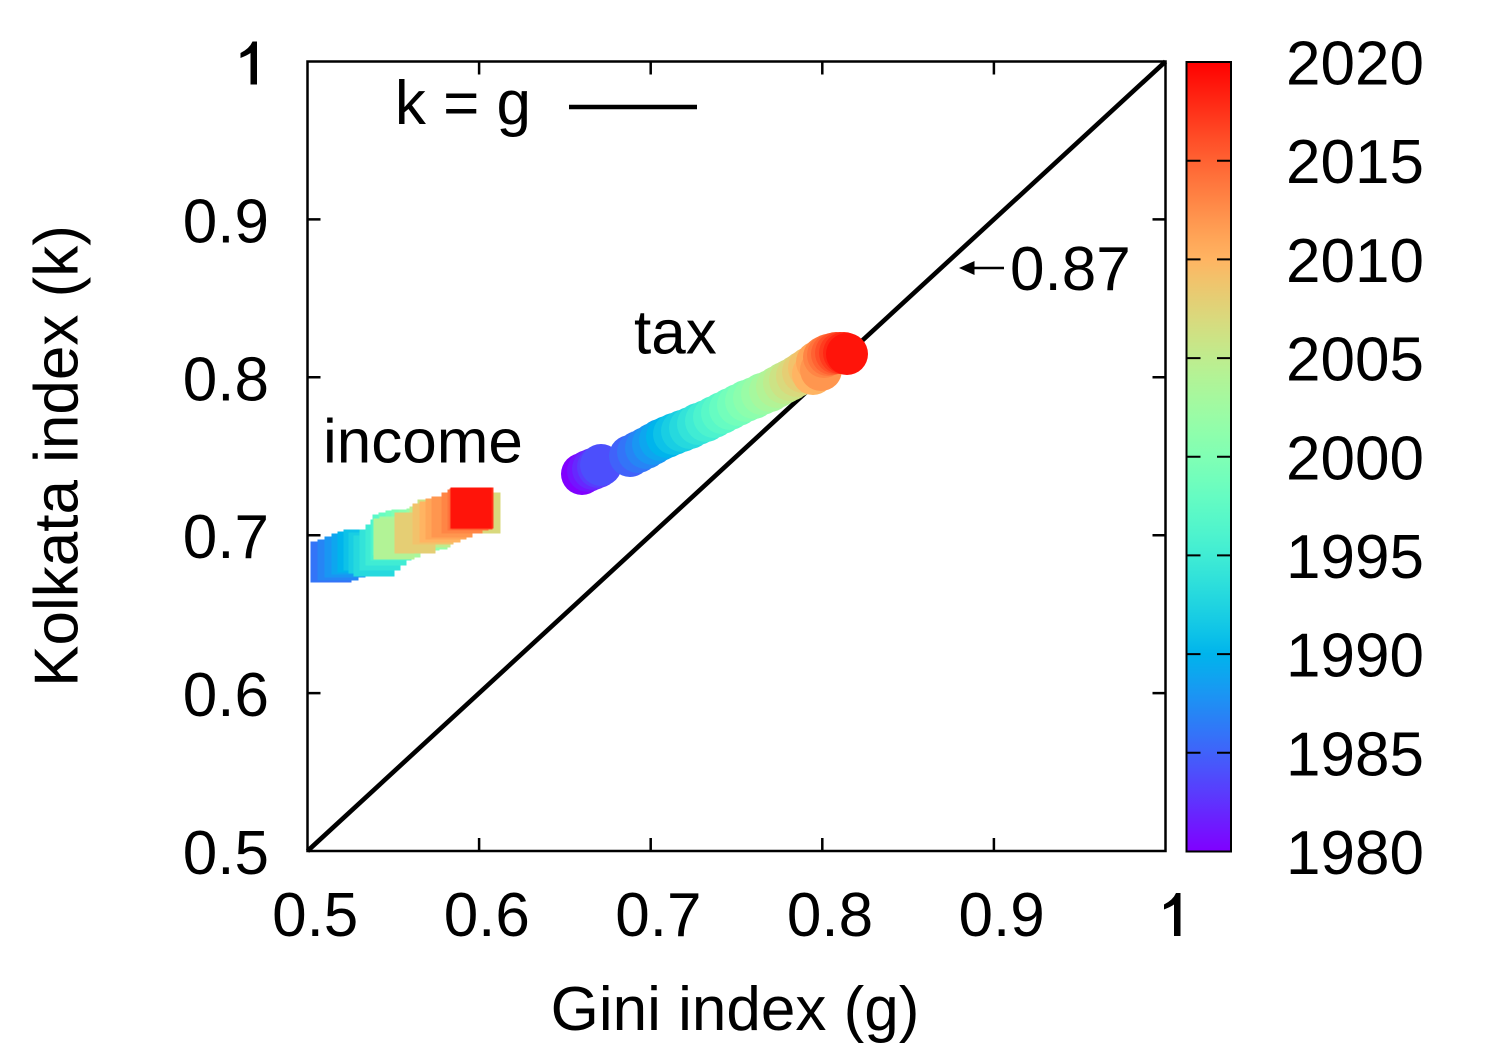 This screenshot has height=1053, width=1504. What do you see at coordinates (735, 1009) in the screenshot?
I see `svg-text: Gini index (g)` at bounding box center [735, 1009].